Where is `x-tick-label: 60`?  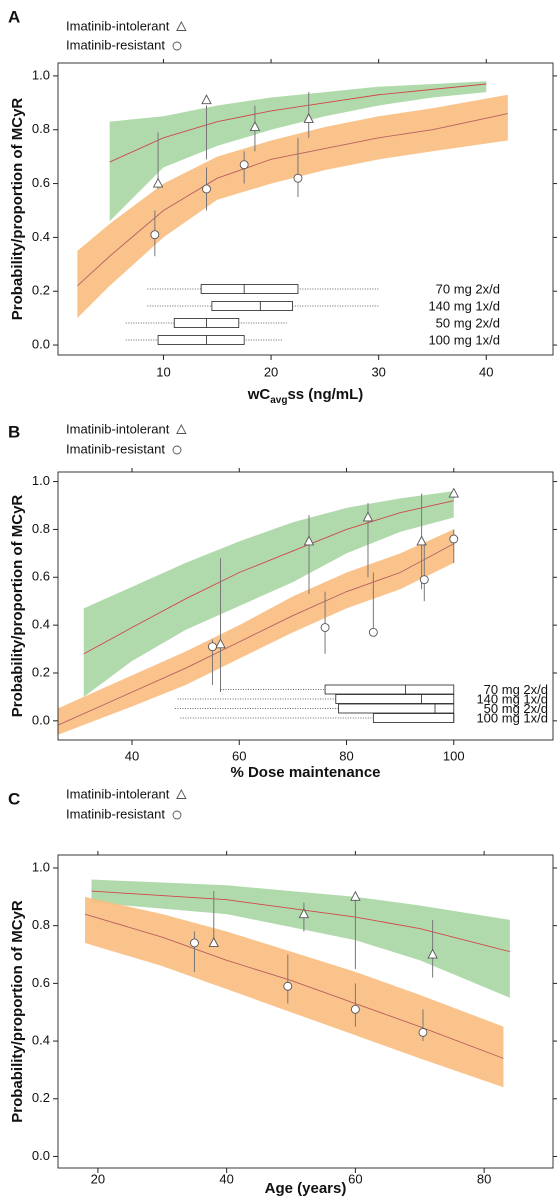
x-tick-label: 60 is located at coordinates (239, 755).